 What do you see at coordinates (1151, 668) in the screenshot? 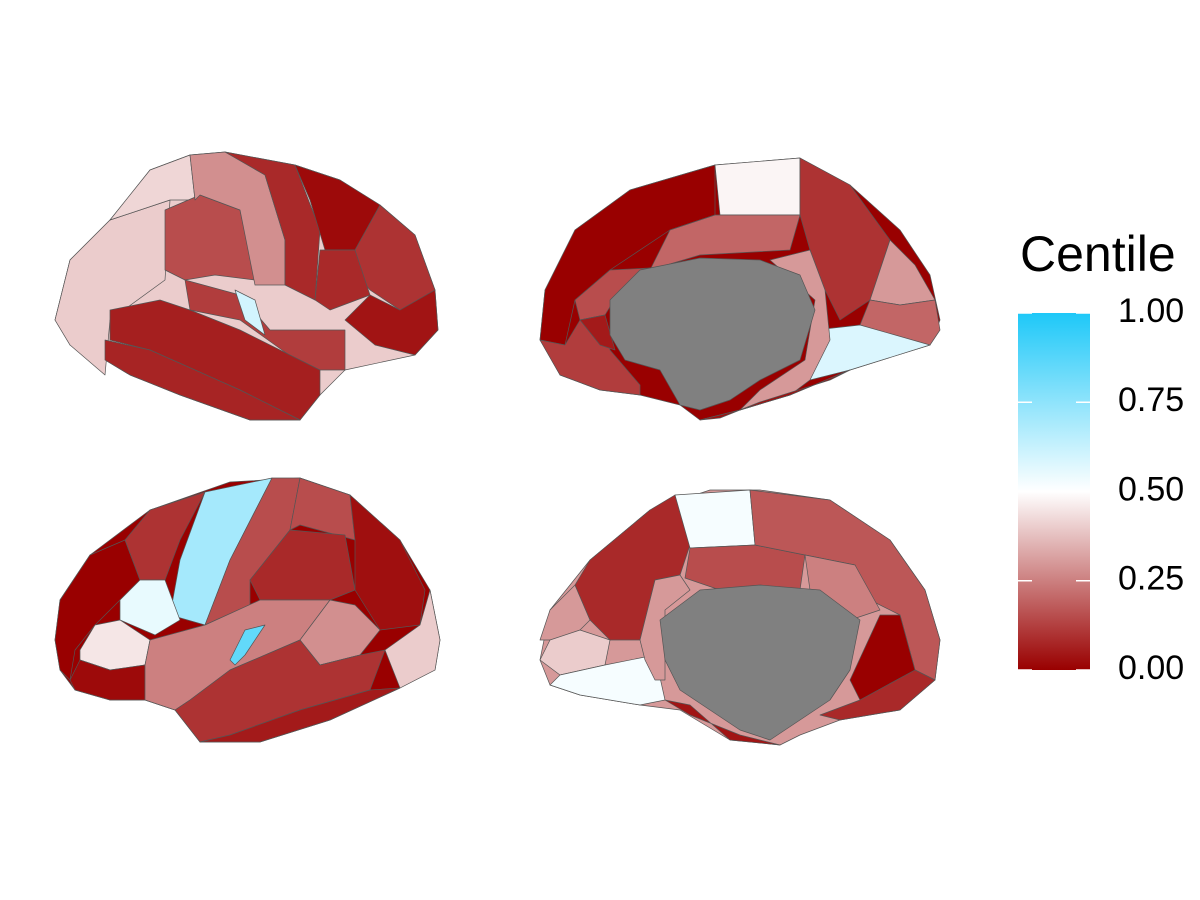
I see `colorbar-tick-label: 0.00` at bounding box center [1151, 668].